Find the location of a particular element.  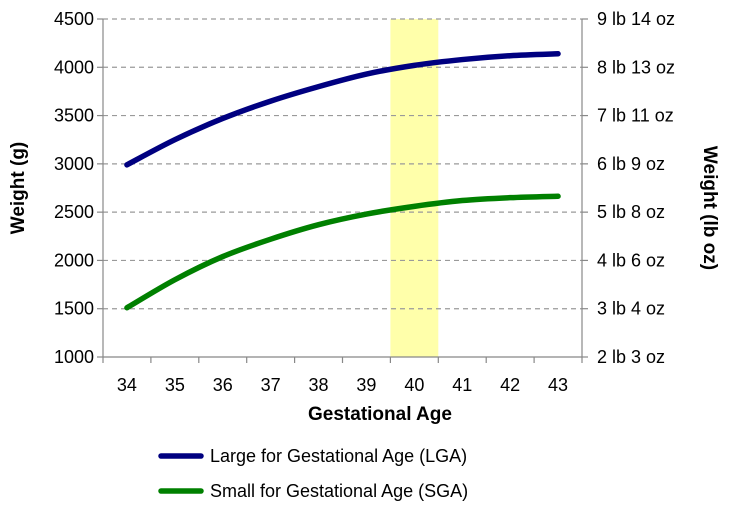

x-tick-label: 38 is located at coordinates (319, 385).